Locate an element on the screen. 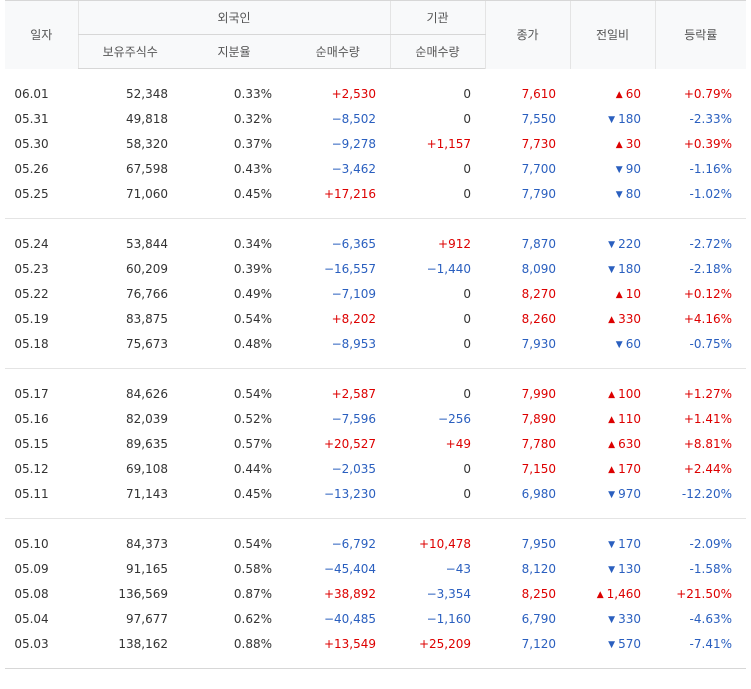 The height and width of the screenshot is (689, 751). cell-change: ▼ 130 is located at coordinates (612, 568).